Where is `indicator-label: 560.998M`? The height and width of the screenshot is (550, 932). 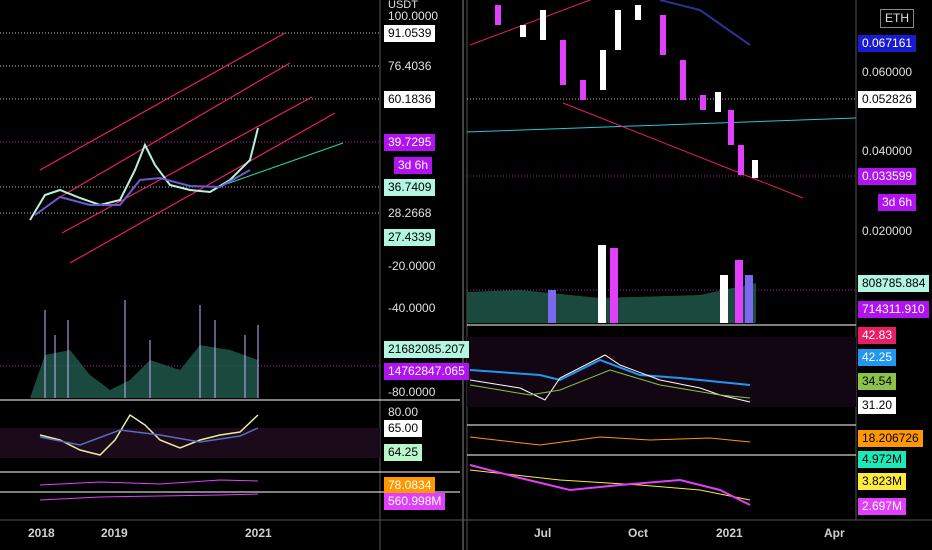
indicator-label: 560.998M is located at coordinates (415, 501).